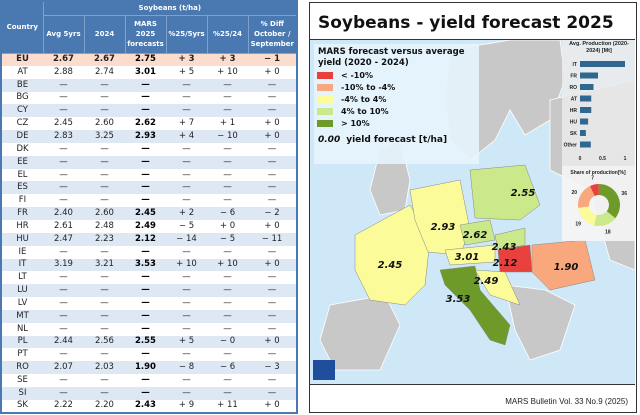 This screenshot has width=640, height=415. What do you see at coordinates (149, 213) in the screenshot?
I see `table-row: FR 2.40 2.60 2.45 + 2− 6− 2` at bounding box center [149, 213].